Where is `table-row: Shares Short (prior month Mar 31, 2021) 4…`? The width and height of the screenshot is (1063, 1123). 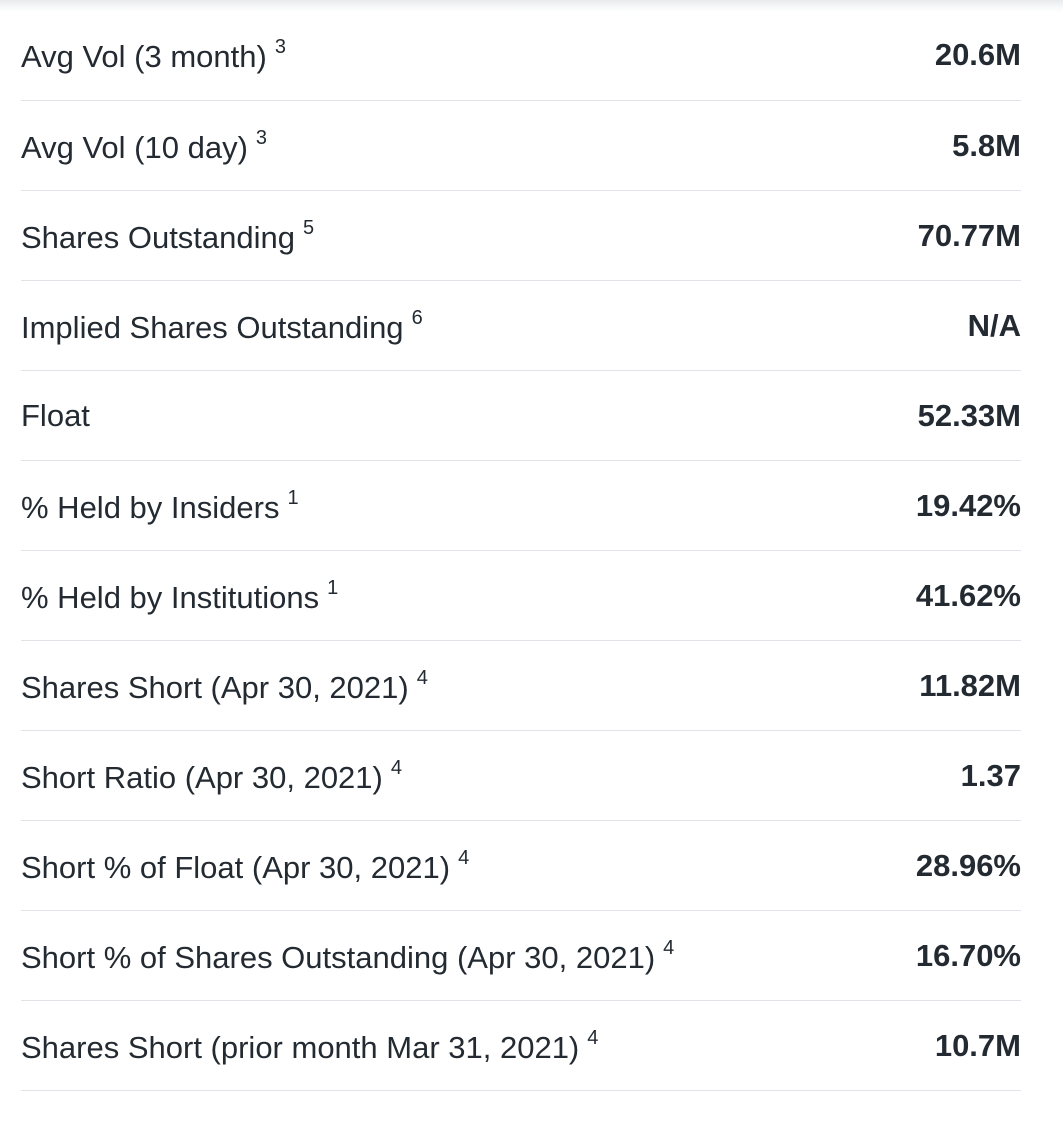
table-row: Shares Short (prior month Mar 31, 2021) 4… is located at coordinates (521, 1045).